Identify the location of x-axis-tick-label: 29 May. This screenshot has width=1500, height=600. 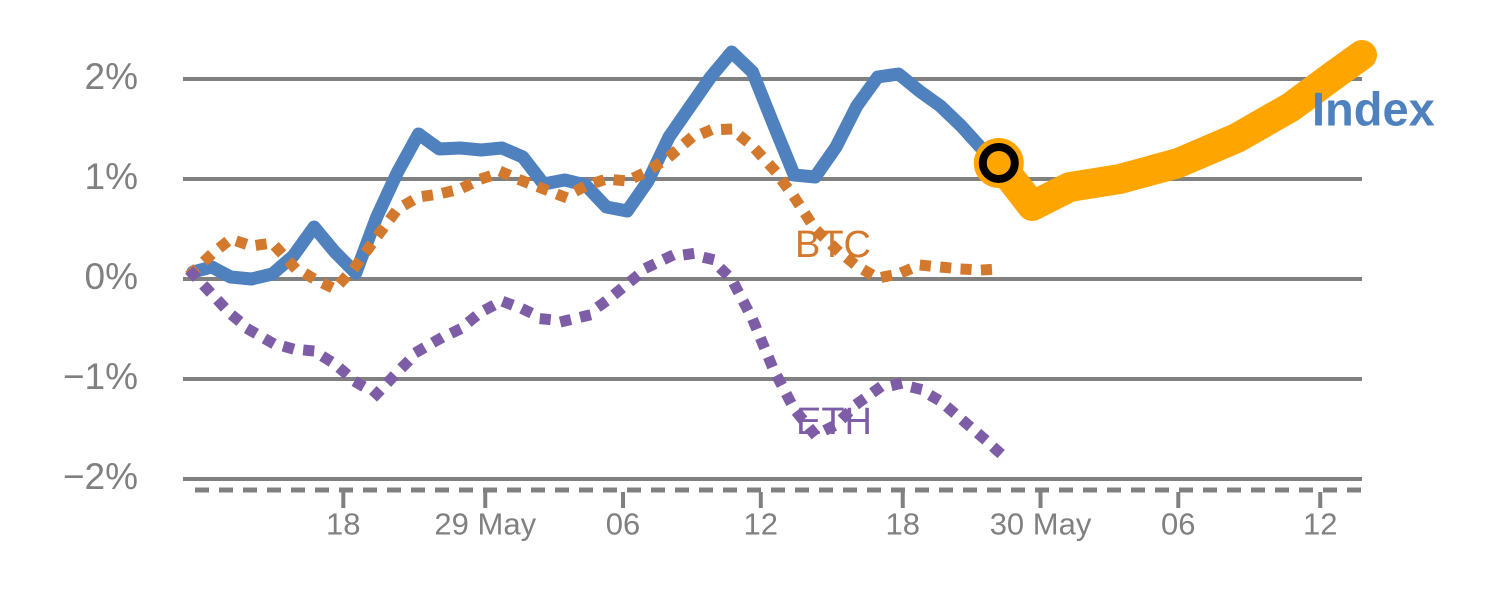
(485, 523).